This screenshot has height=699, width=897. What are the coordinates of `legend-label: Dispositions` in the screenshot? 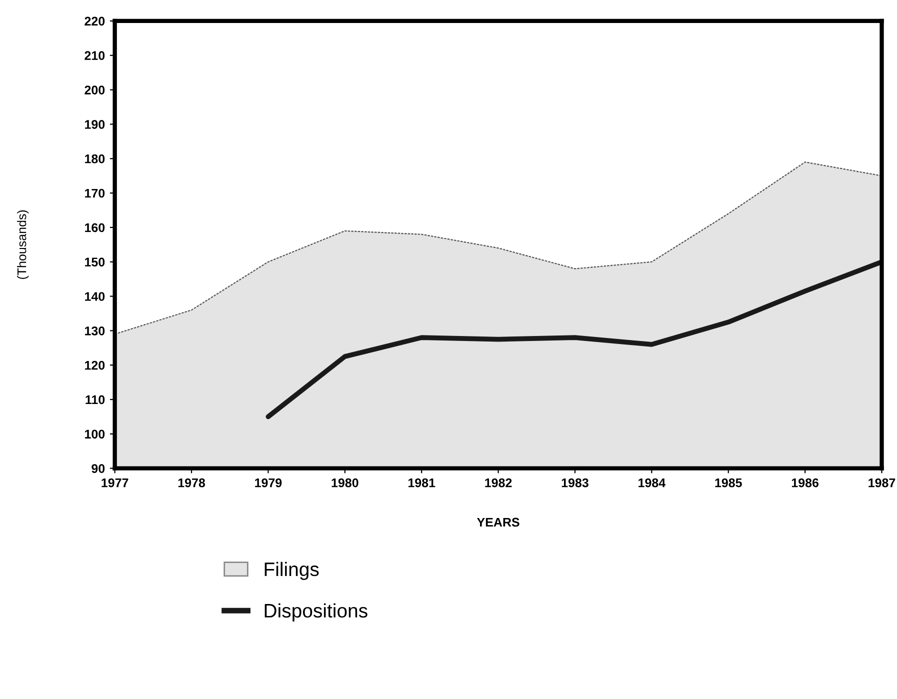 It's located at (316, 612).